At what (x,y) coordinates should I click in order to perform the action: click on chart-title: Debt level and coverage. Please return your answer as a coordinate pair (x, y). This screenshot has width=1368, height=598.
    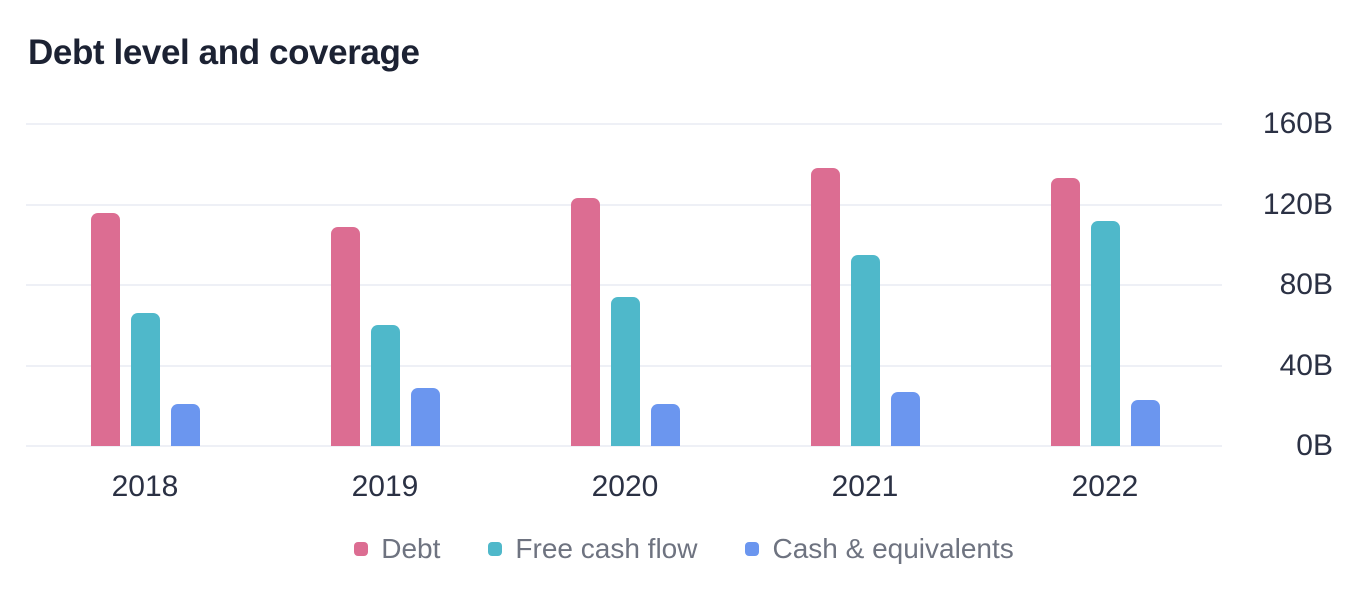
    Looking at the image, I should click on (224, 52).